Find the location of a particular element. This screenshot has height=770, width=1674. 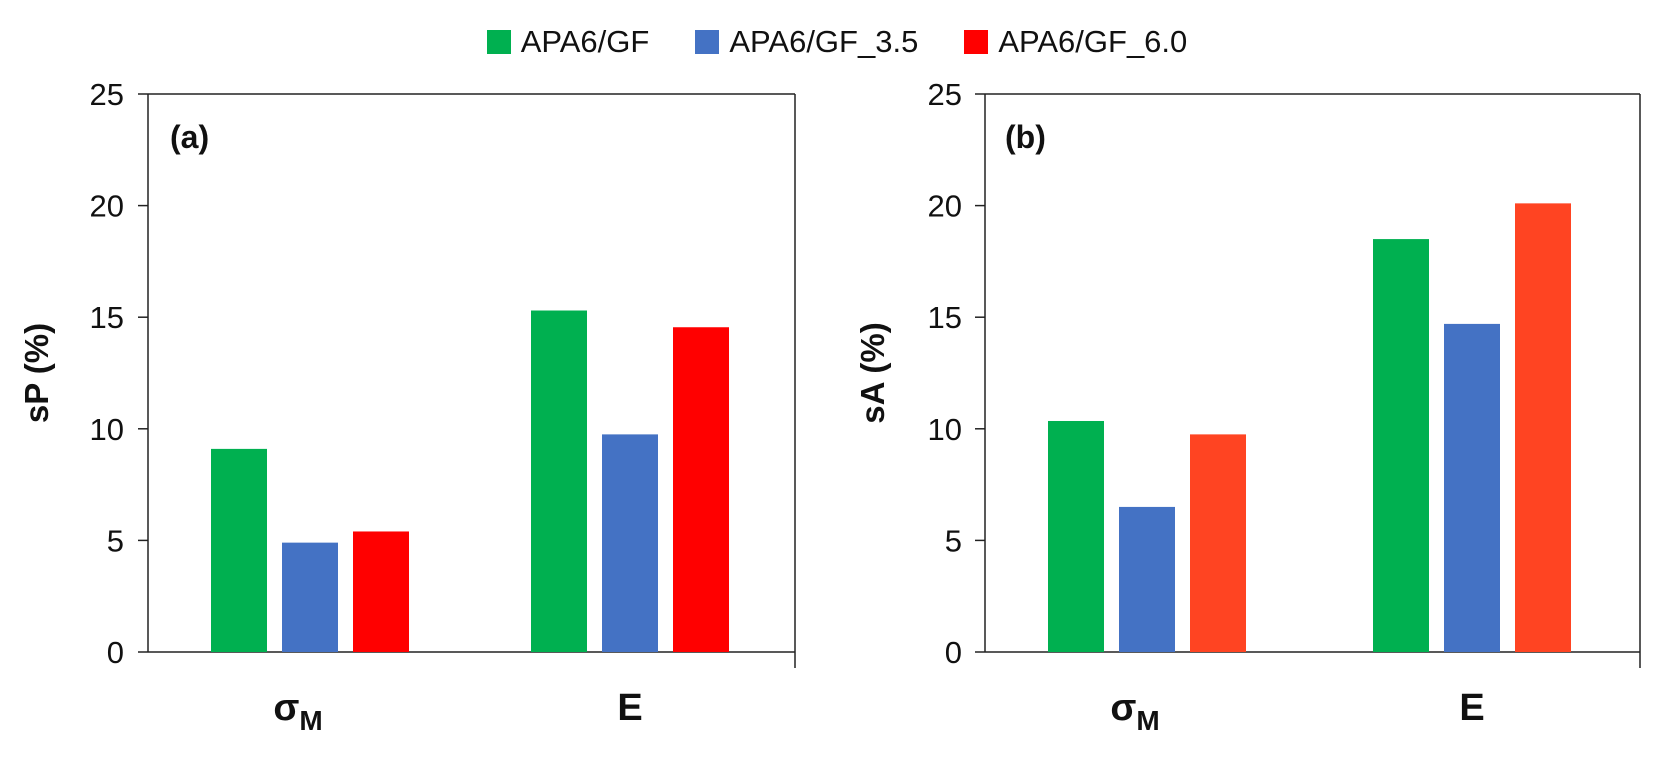

y-axis-label: sP (%) is located at coordinates (36, 373).